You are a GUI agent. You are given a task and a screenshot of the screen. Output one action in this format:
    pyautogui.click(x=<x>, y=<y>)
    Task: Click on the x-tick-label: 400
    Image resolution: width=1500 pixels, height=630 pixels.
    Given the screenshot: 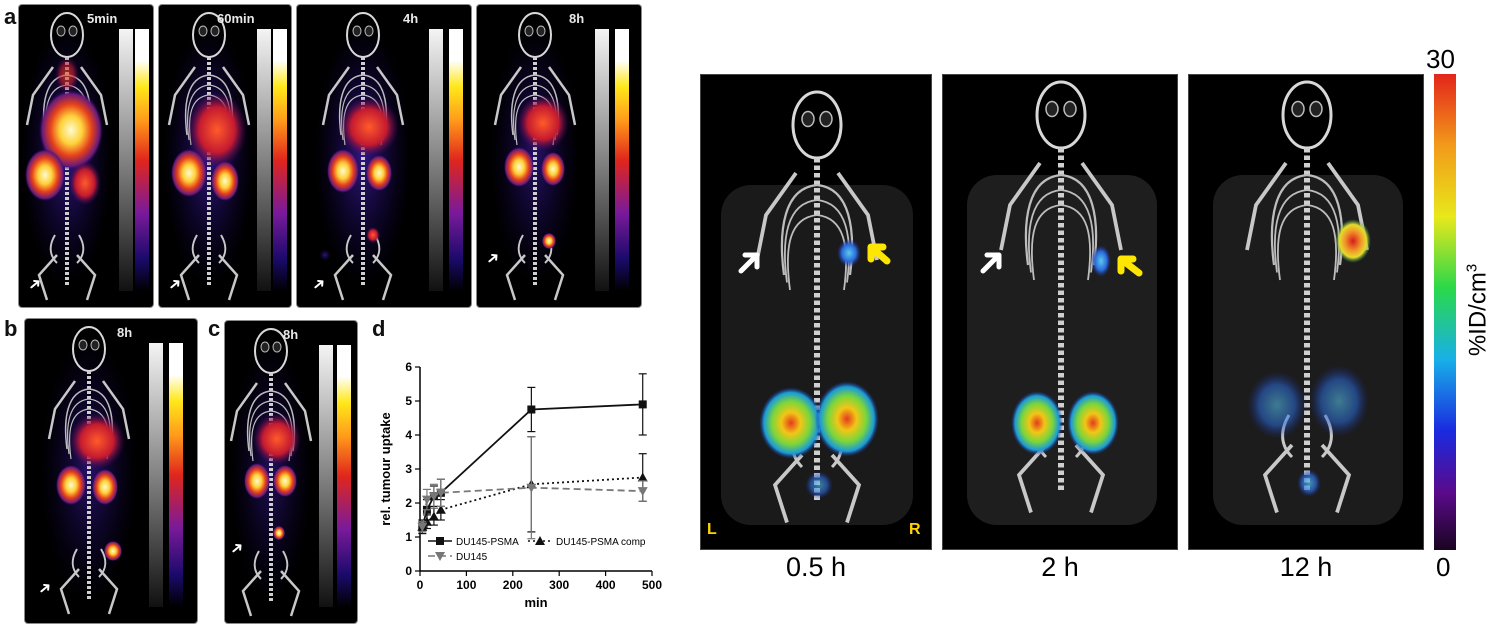 What is the action you would take?
    pyautogui.click(x=606, y=585)
    